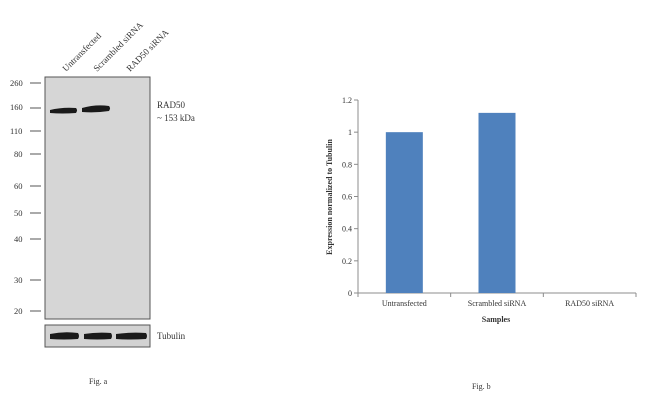  I want to click on x-tick-label: Untransfected, so click(404, 303).